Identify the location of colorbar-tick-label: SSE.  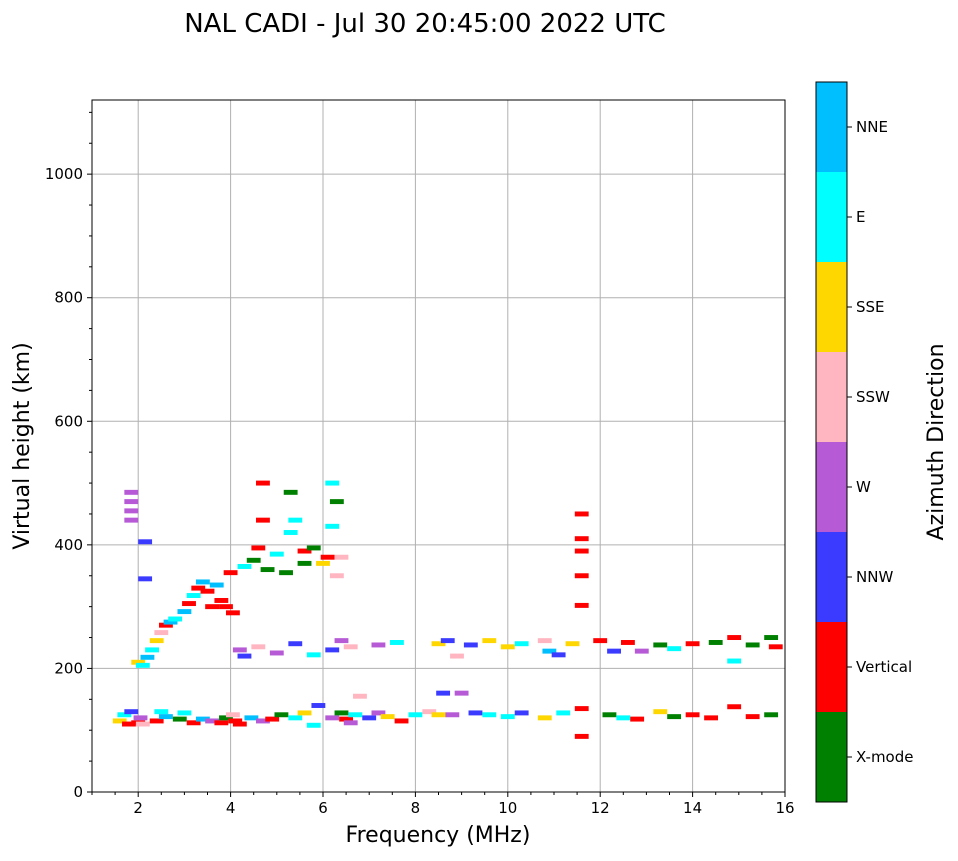
(870, 307).